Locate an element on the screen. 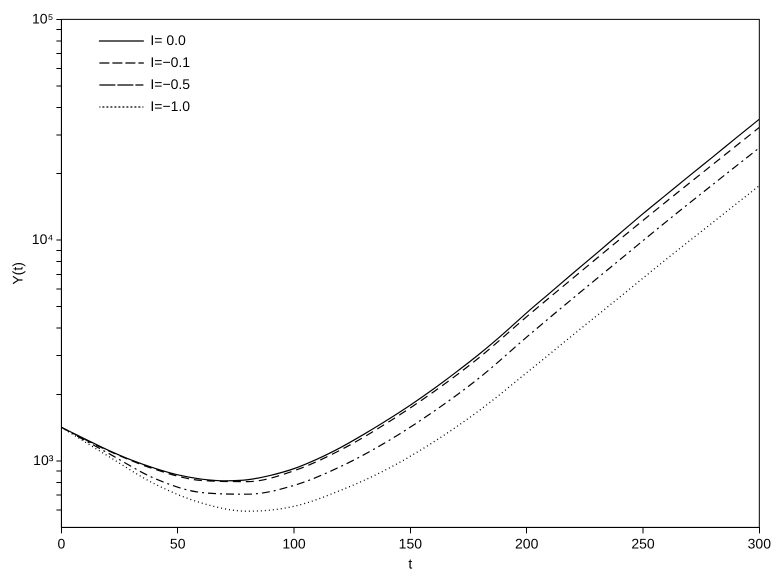 The height and width of the screenshot is (581, 782). y-axis-title: Y(t) is located at coordinates (17, 273).